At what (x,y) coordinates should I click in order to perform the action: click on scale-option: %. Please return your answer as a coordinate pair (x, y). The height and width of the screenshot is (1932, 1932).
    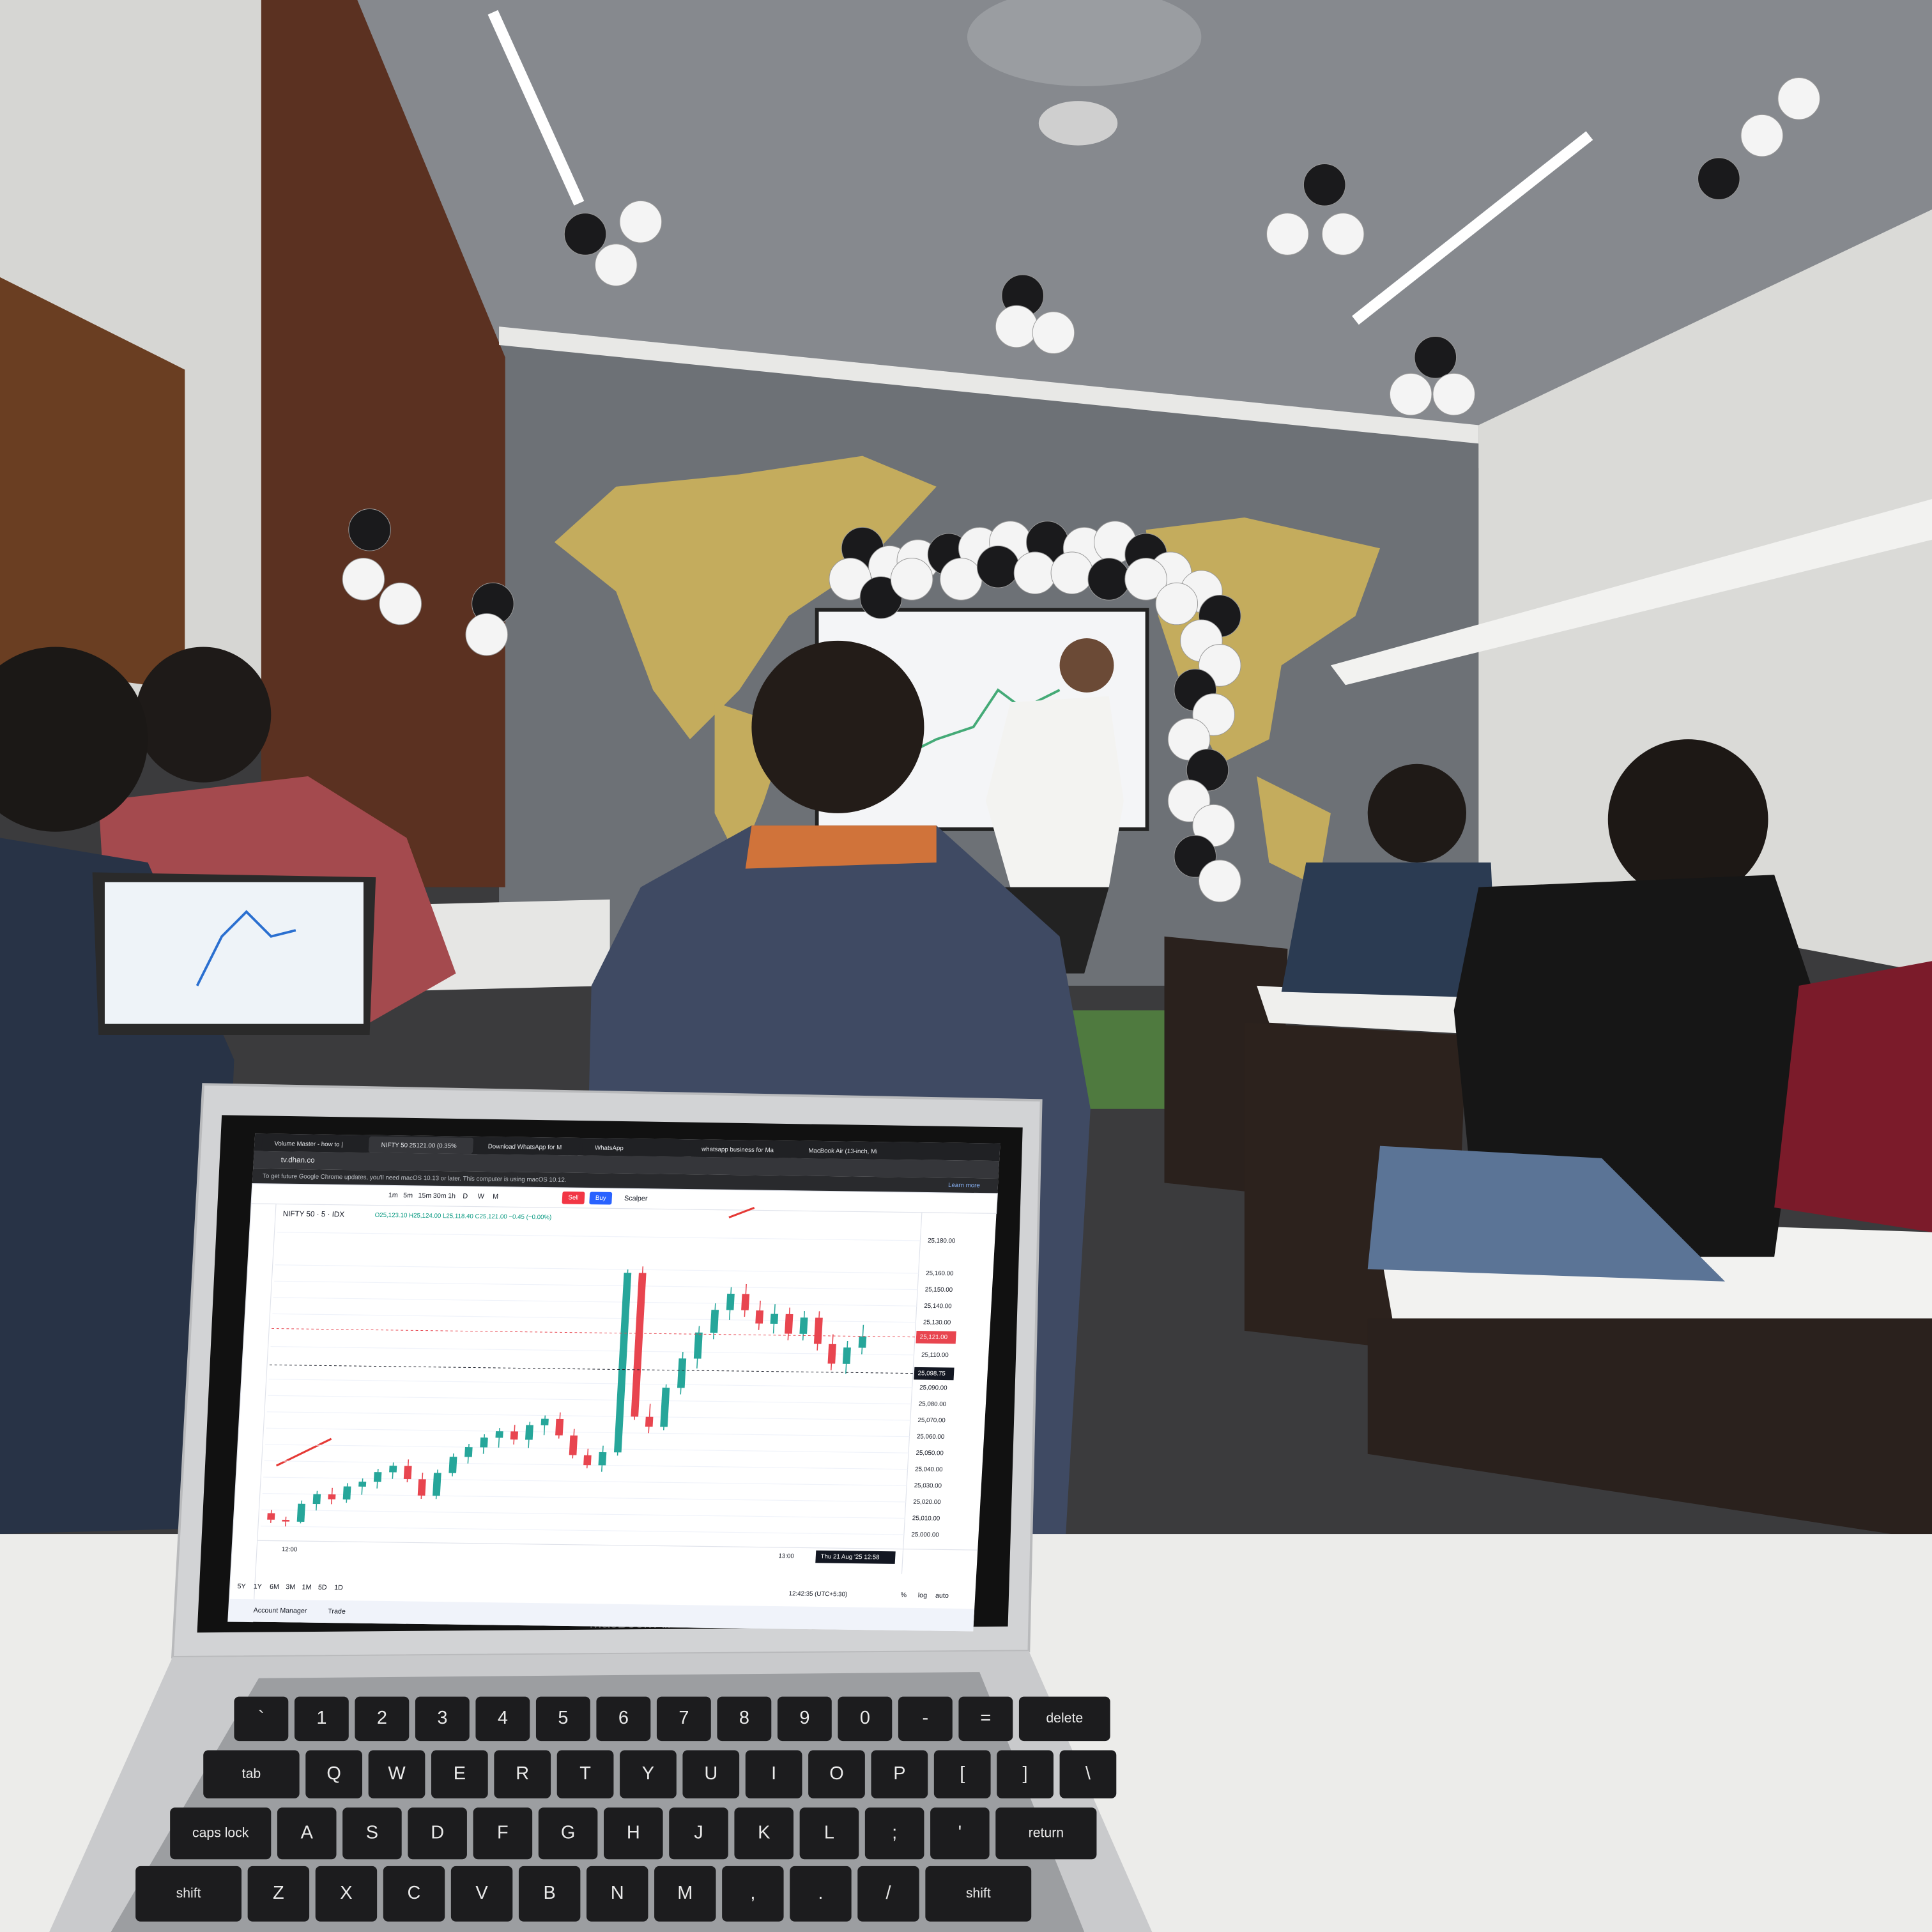
    Looking at the image, I should click on (903, 1595).